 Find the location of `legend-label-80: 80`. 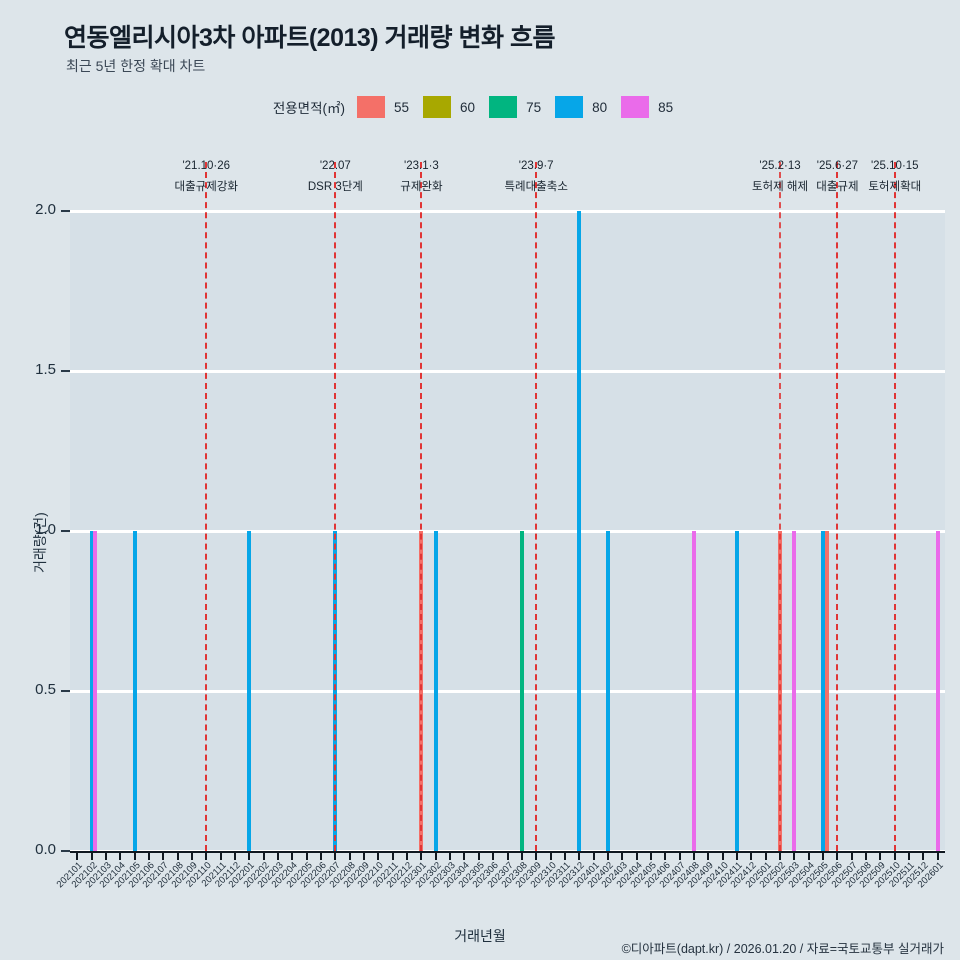

legend-label-80: 80 is located at coordinates (600, 107).